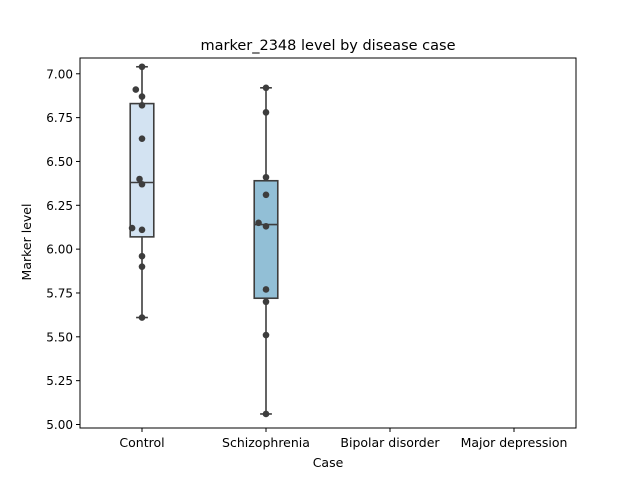 The image size is (640, 480). What do you see at coordinates (514, 442) in the screenshot?
I see `x-tick-label: Major depression` at bounding box center [514, 442].